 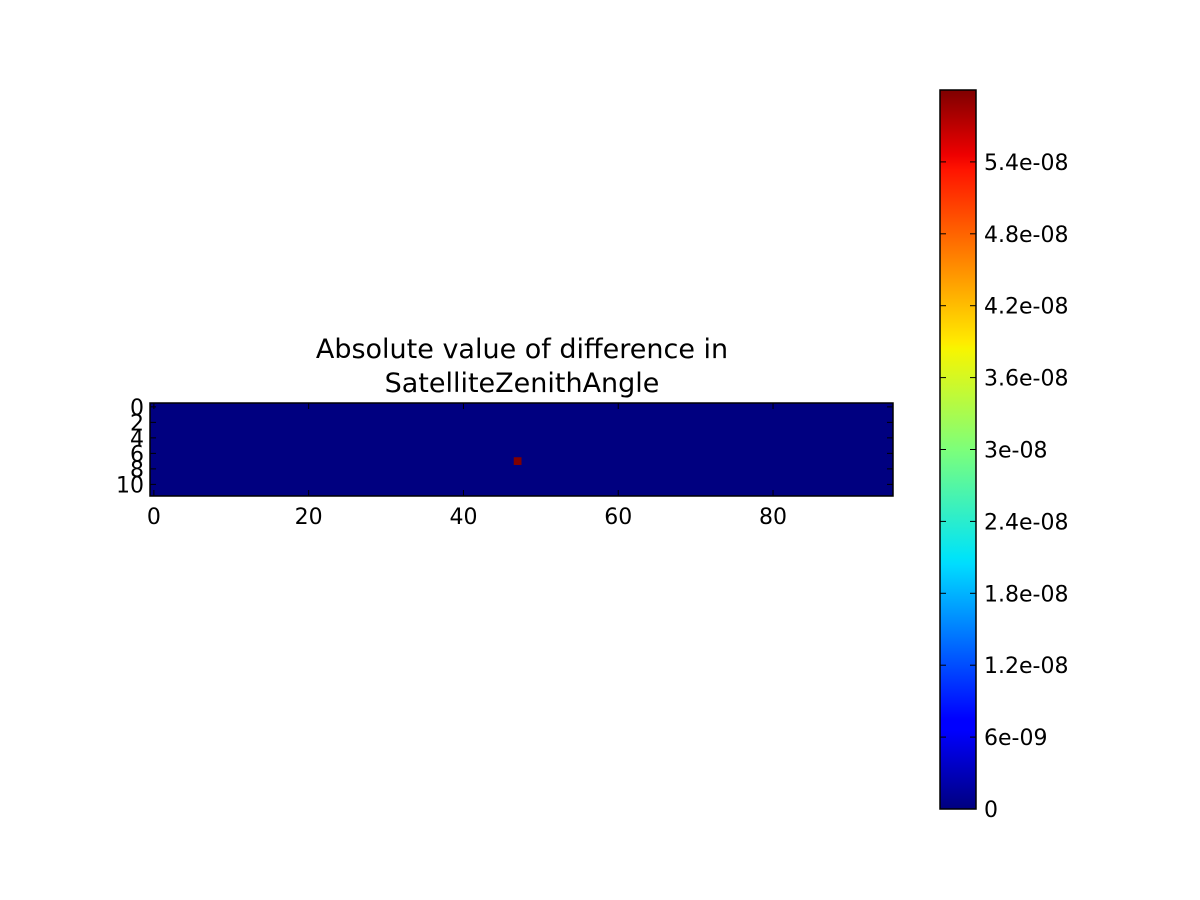 What do you see at coordinates (309, 517) in the screenshot?
I see `x-tick-label: 20` at bounding box center [309, 517].